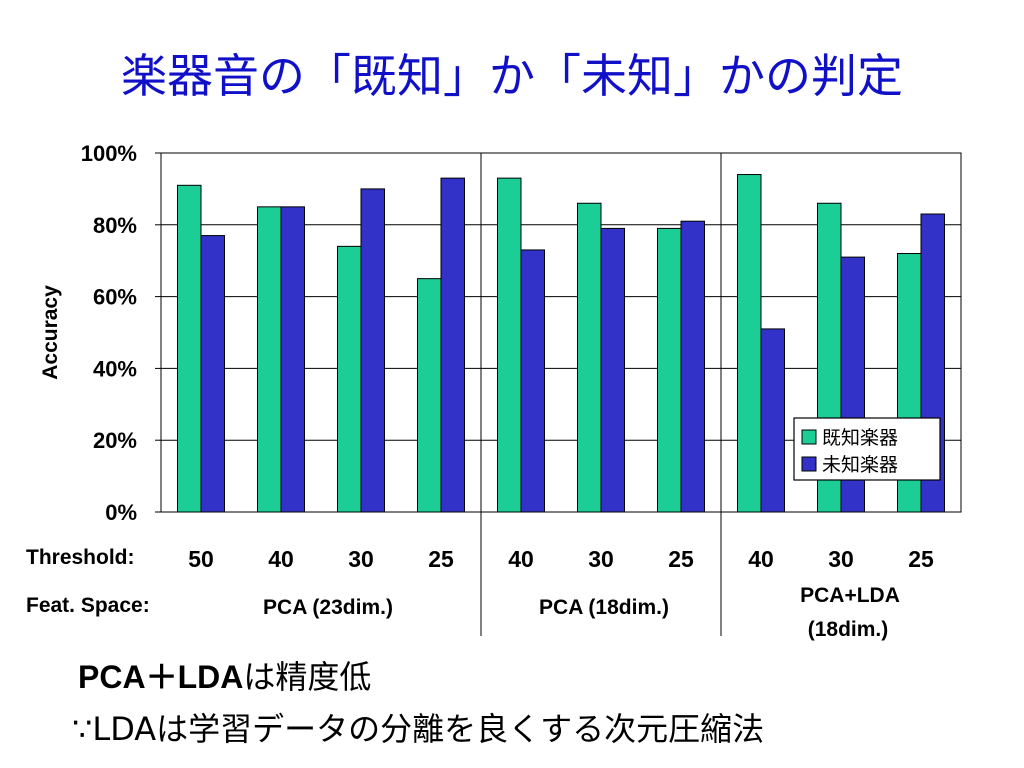 The width and height of the screenshot is (1024, 768). What do you see at coordinates (115, 368) in the screenshot?
I see `y-tick-label: 40%` at bounding box center [115, 368].